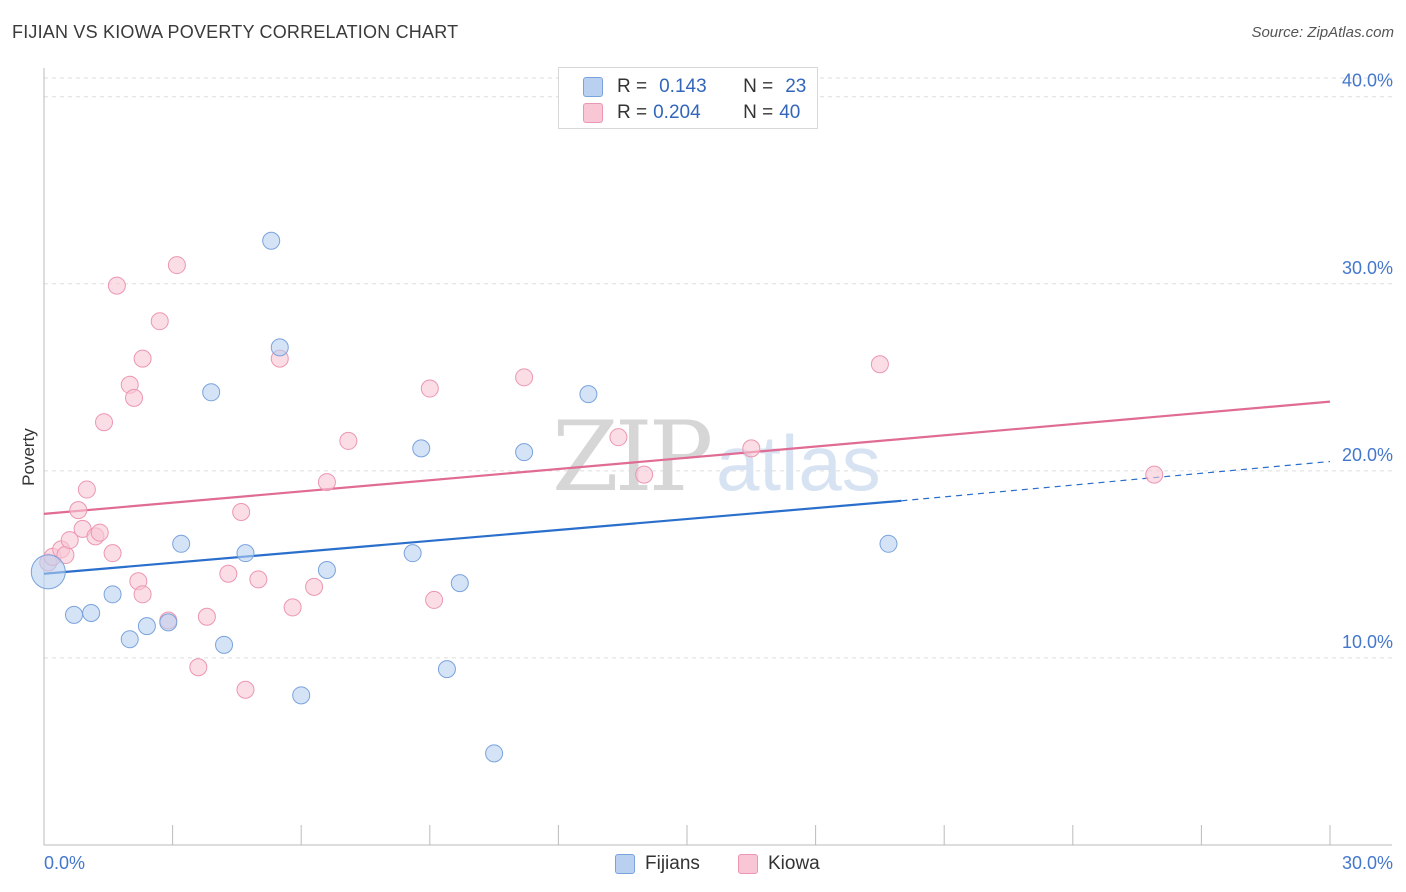 Image resolution: width=1406 pixels, height=892 pixels. Describe the element at coordinates (1367, 642) in the screenshot. I see `y-tick-label: 10.0%` at that location.